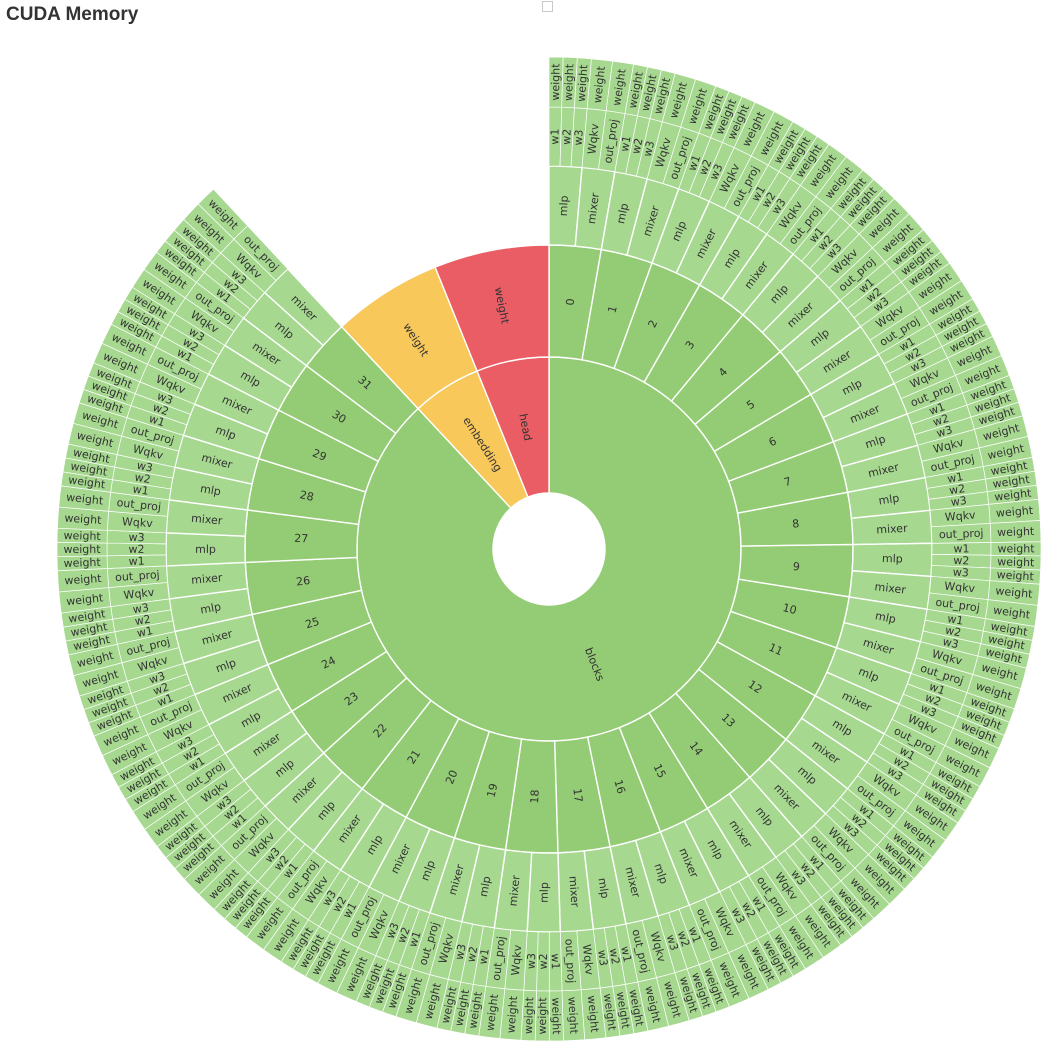 The image size is (1056, 1056). What do you see at coordinates (573, 1015) in the screenshot?
I see `sunburst-segment-blocks-17-mixer-out-proj-weight` at bounding box center [573, 1015].